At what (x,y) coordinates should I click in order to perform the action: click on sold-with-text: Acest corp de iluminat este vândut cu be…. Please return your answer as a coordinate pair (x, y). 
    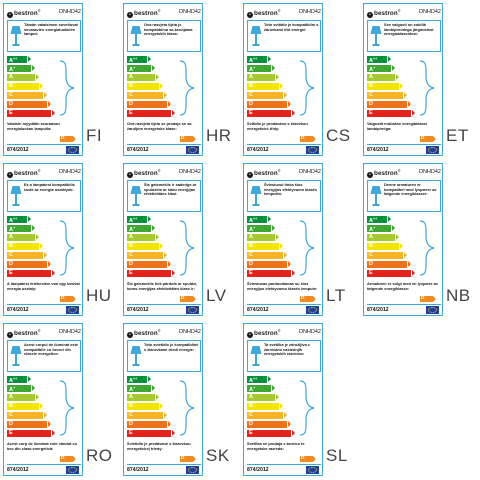
    Looking at the image, I should click on (42, 446).